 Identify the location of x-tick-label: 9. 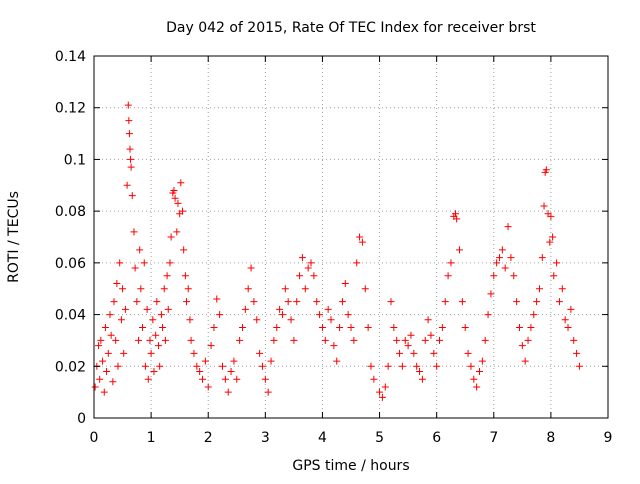
(608, 438).